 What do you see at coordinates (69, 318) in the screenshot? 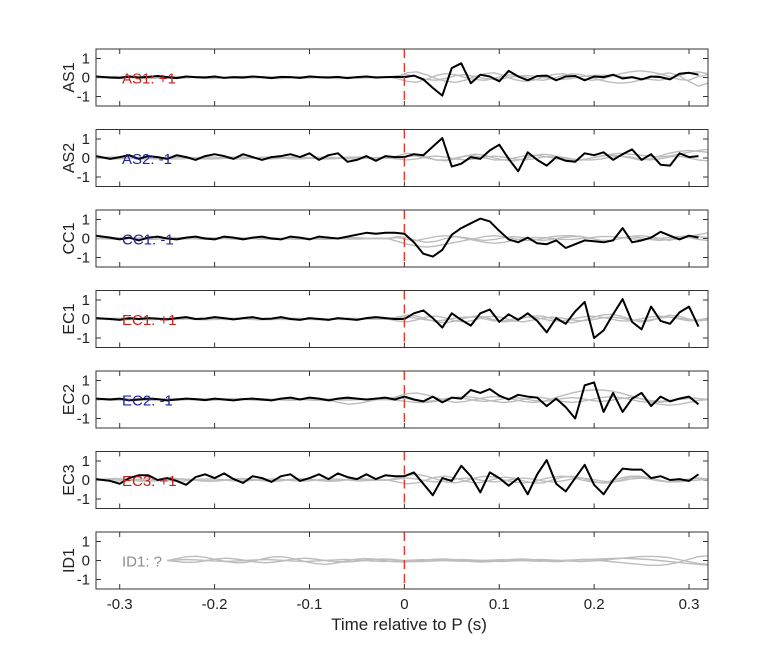
I see `y-axis-label: EC1` at bounding box center [69, 318].